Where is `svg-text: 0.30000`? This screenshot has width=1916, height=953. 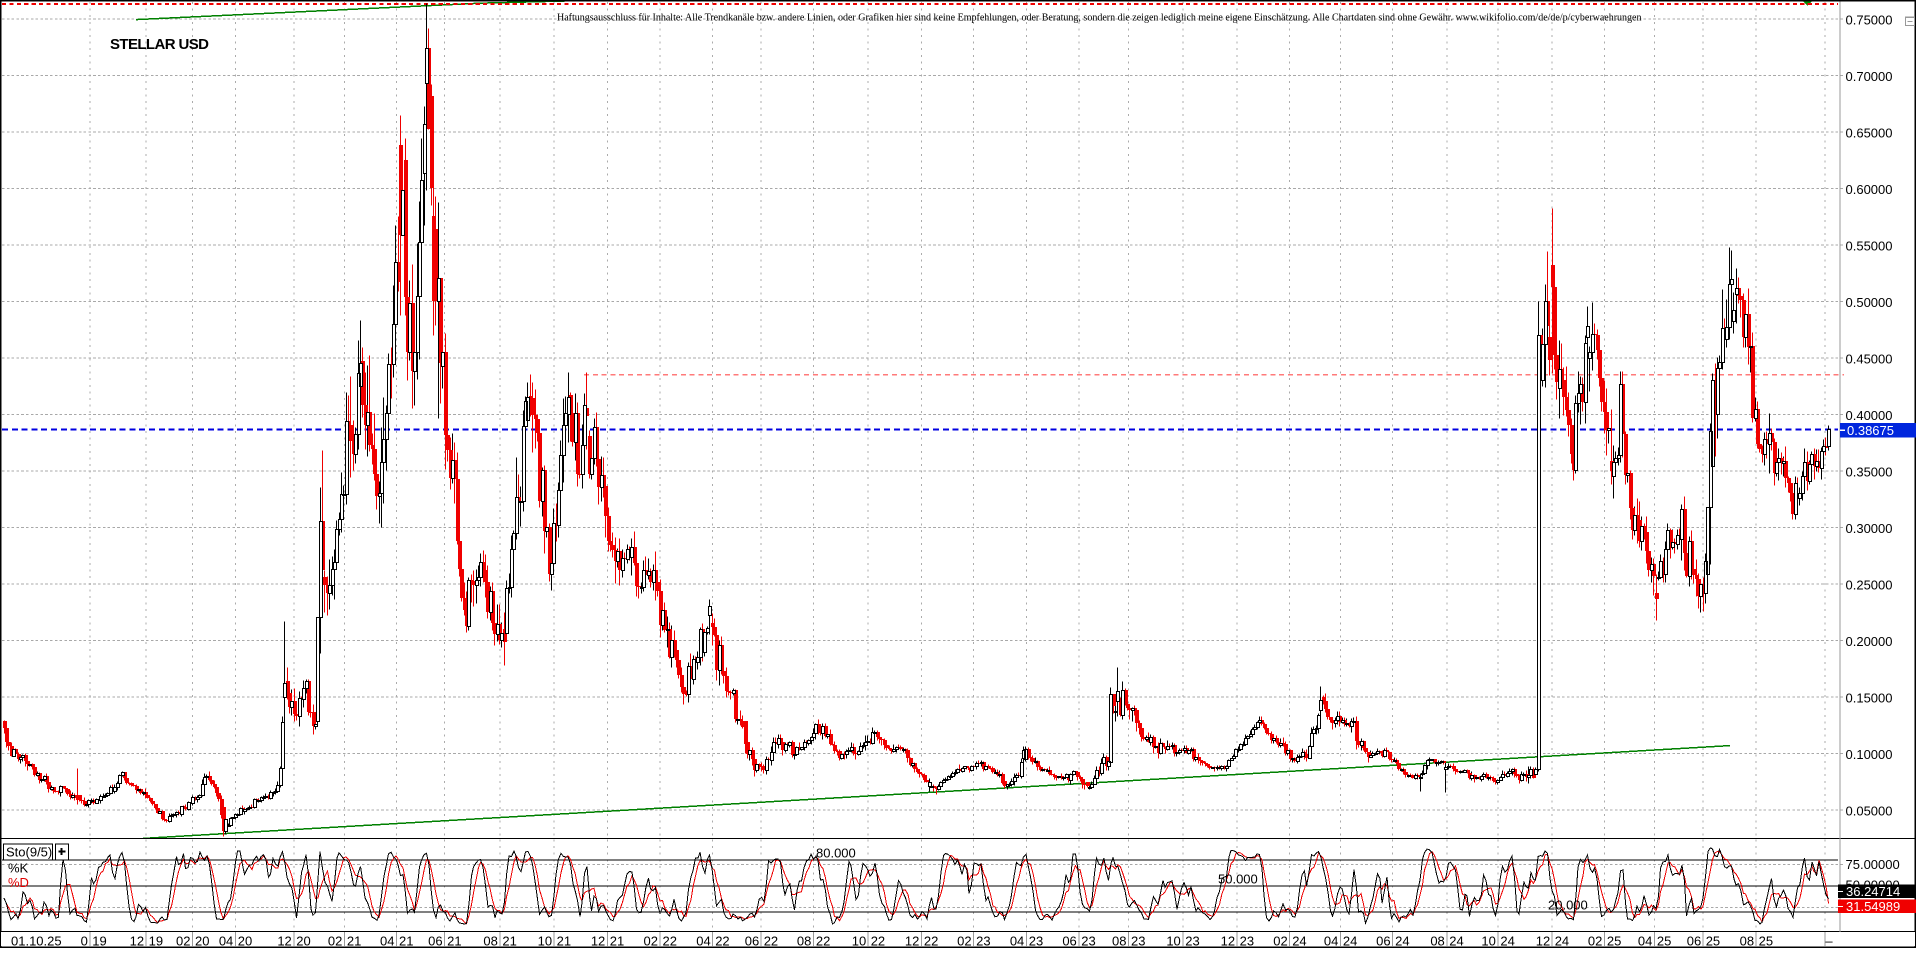 svg-text: 0.30000 is located at coordinates (1869, 528).